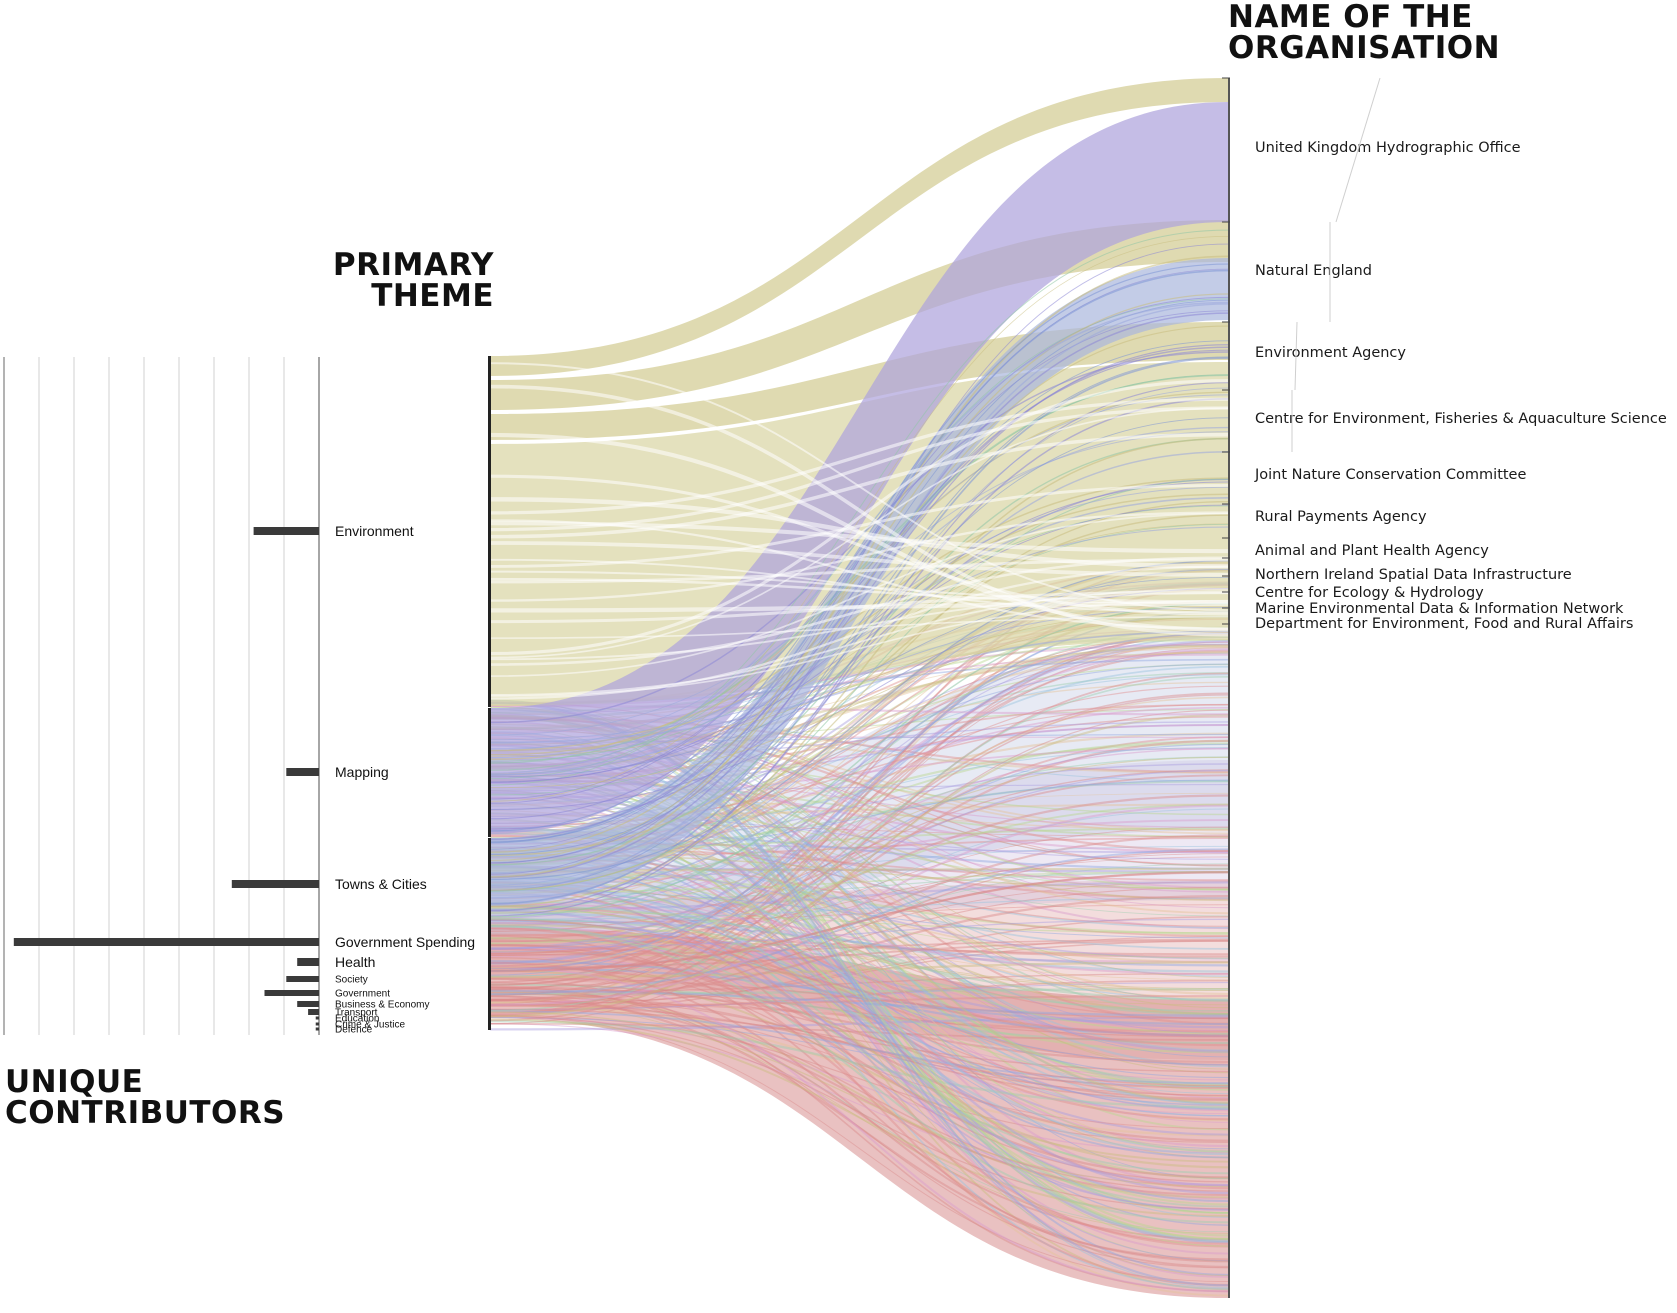 The width and height of the screenshot is (1677, 1313). What do you see at coordinates (382, 1005) in the screenshot?
I see `theme-label: Business & Economy` at bounding box center [382, 1005].